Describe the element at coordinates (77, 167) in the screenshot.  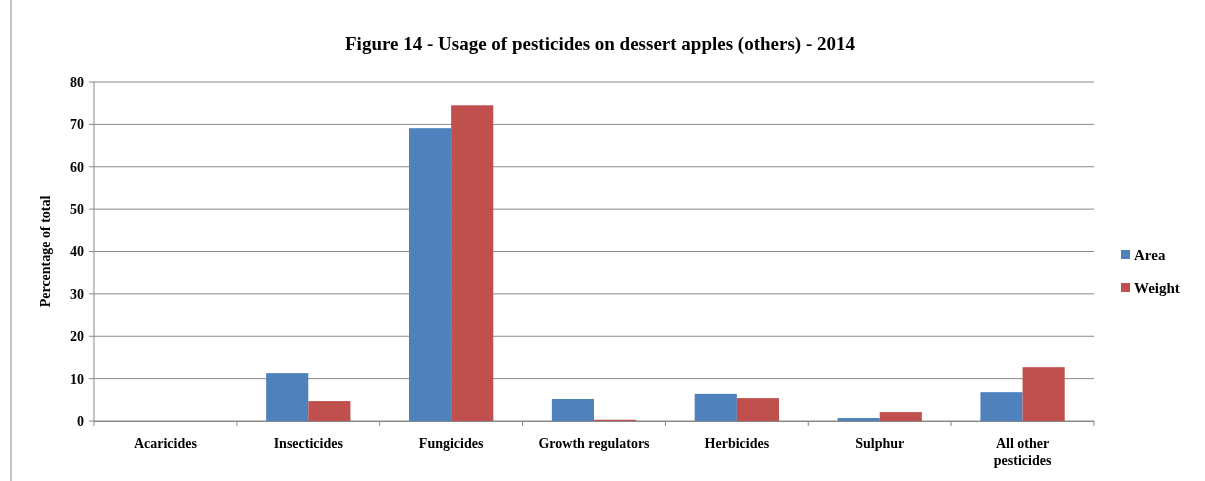
I see `y-tick-label: 60` at that location.